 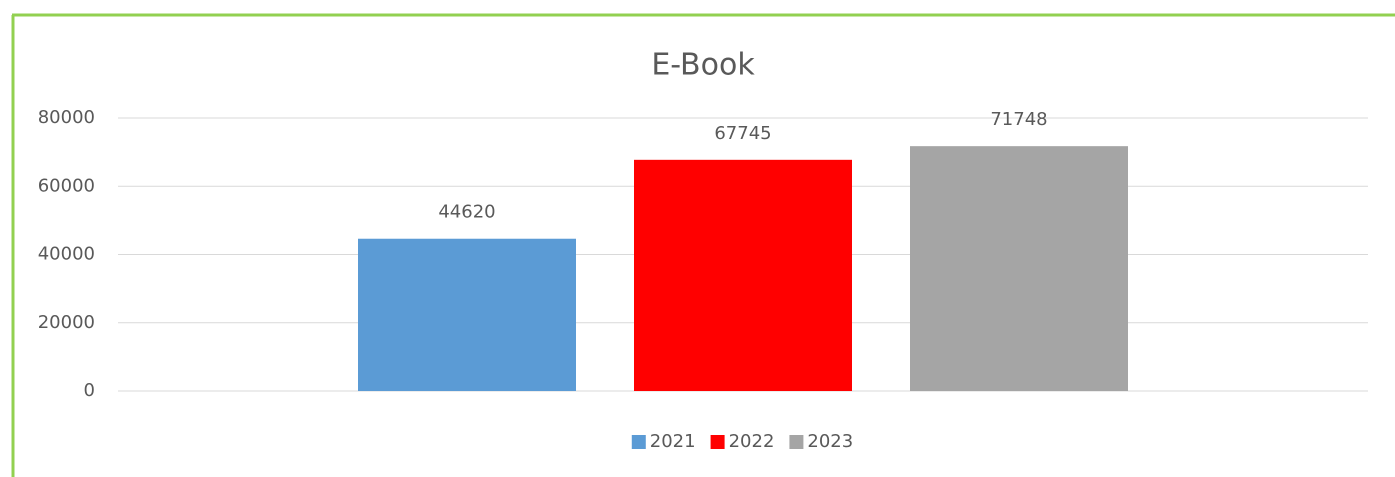 What do you see at coordinates (466, 212) in the screenshot?
I see `data-label: 44620` at bounding box center [466, 212].